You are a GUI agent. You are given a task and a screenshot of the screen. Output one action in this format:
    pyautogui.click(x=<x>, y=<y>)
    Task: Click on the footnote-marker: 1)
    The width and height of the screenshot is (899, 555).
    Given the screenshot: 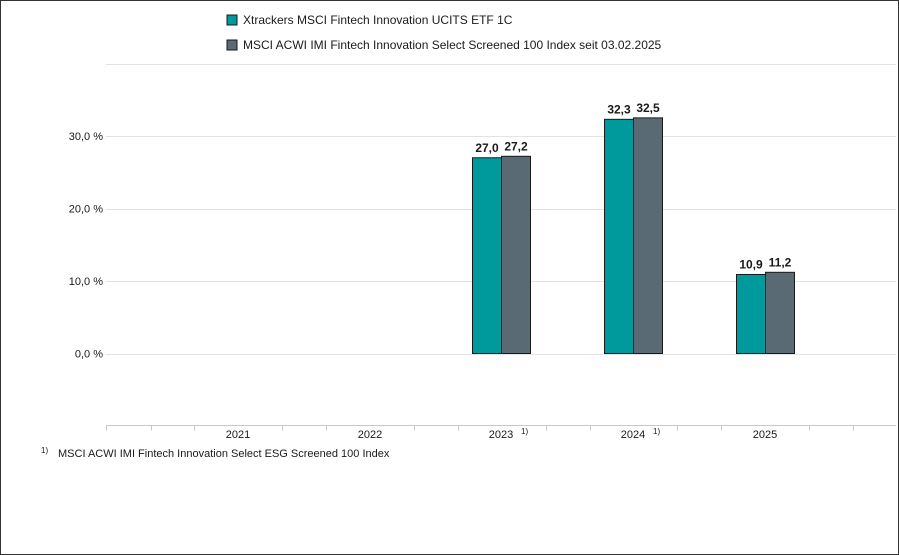 What is the action you would take?
    pyautogui.click(x=44, y=450)
    